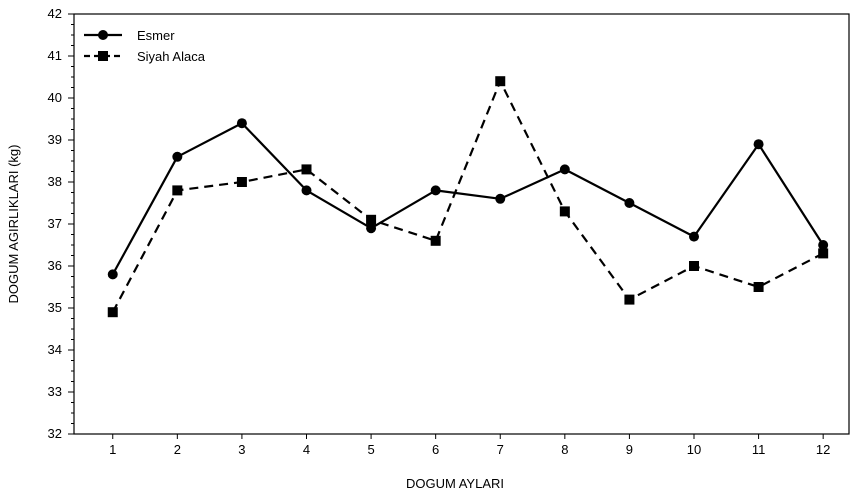  What do you see at coordinates (55, 181) in the screenshot?
I see `y-tick-label: 38` at bounding box center [55, 181].